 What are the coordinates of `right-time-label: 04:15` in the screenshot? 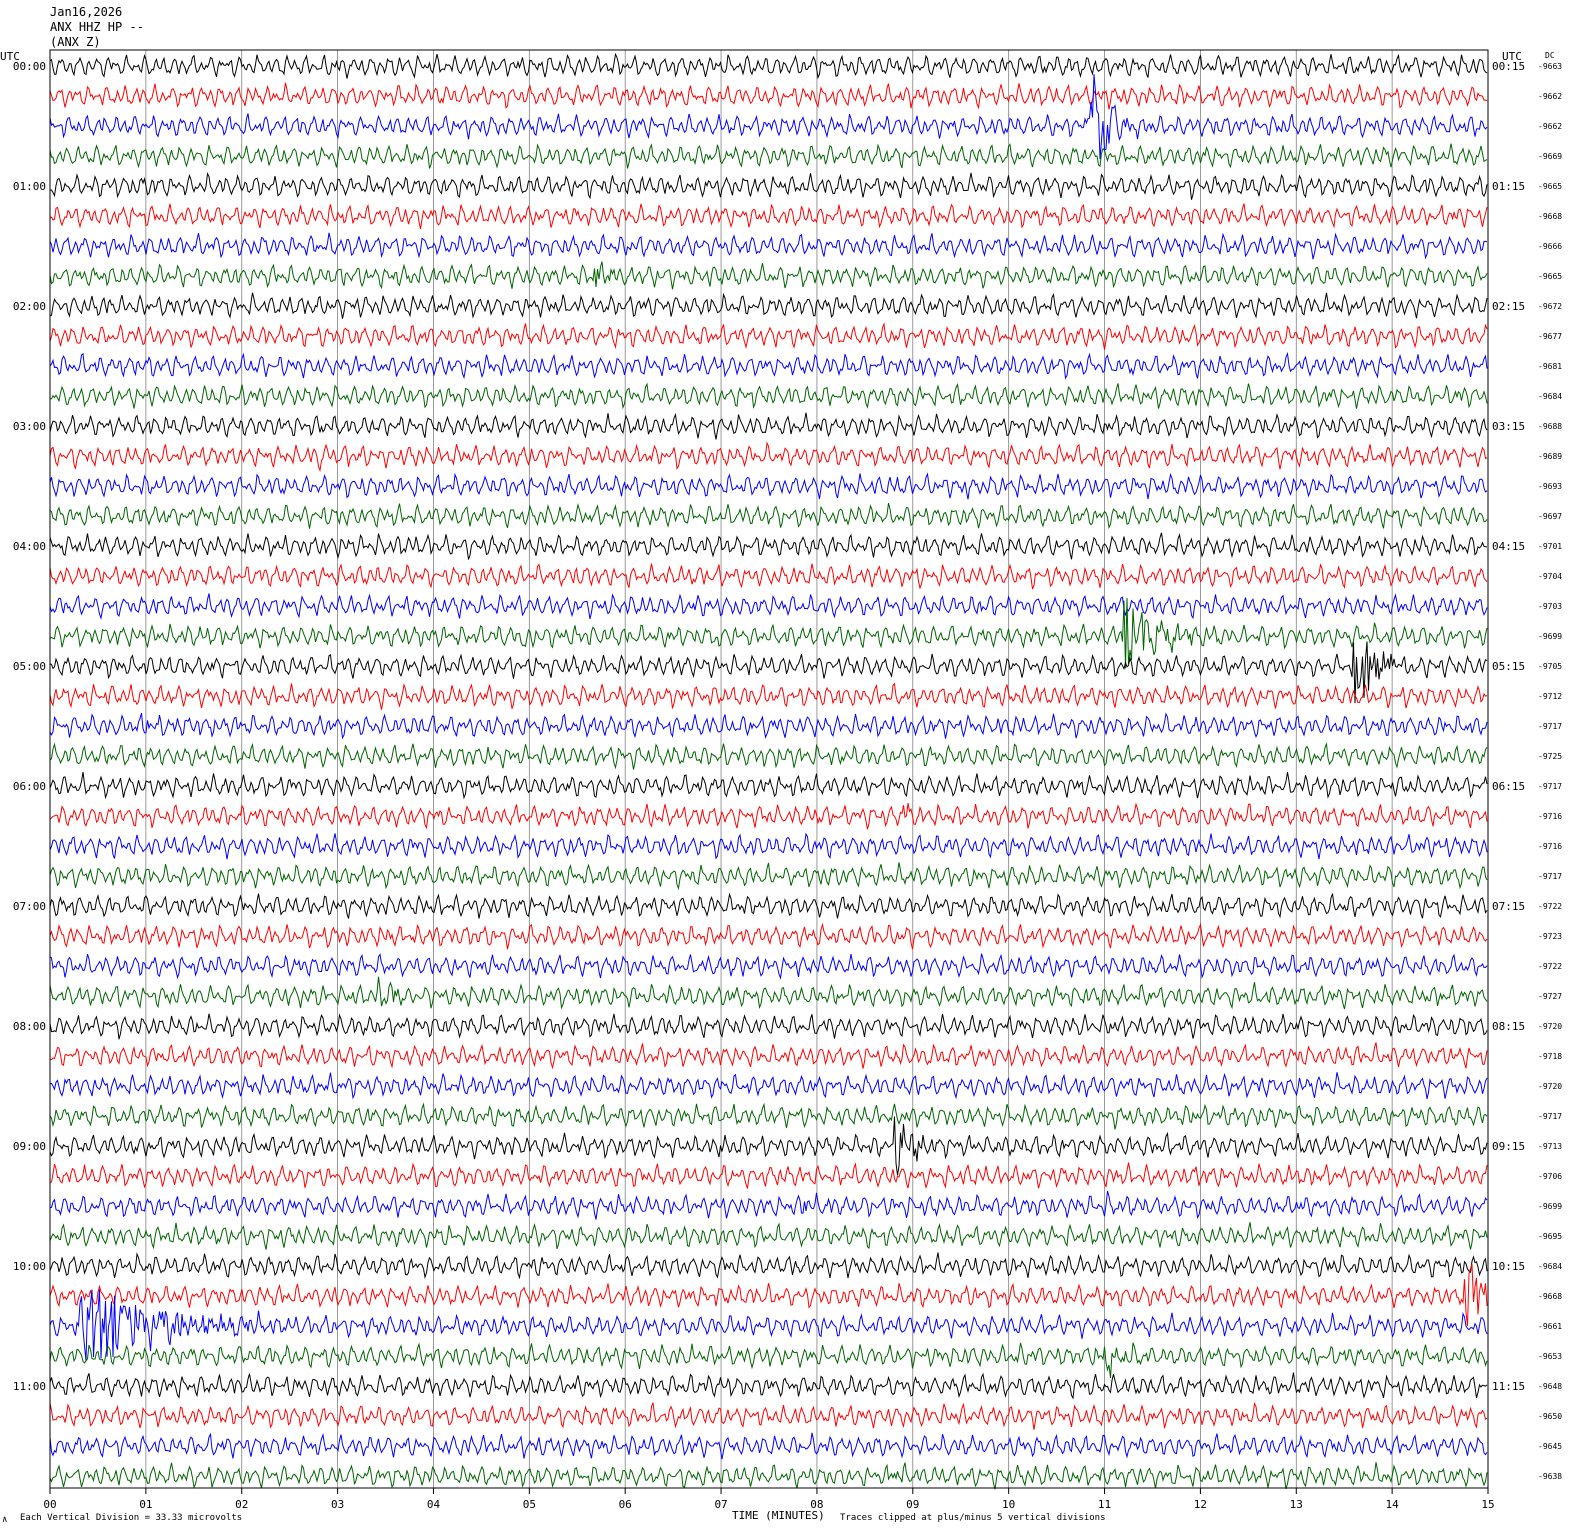 It's located at (1508, 546).